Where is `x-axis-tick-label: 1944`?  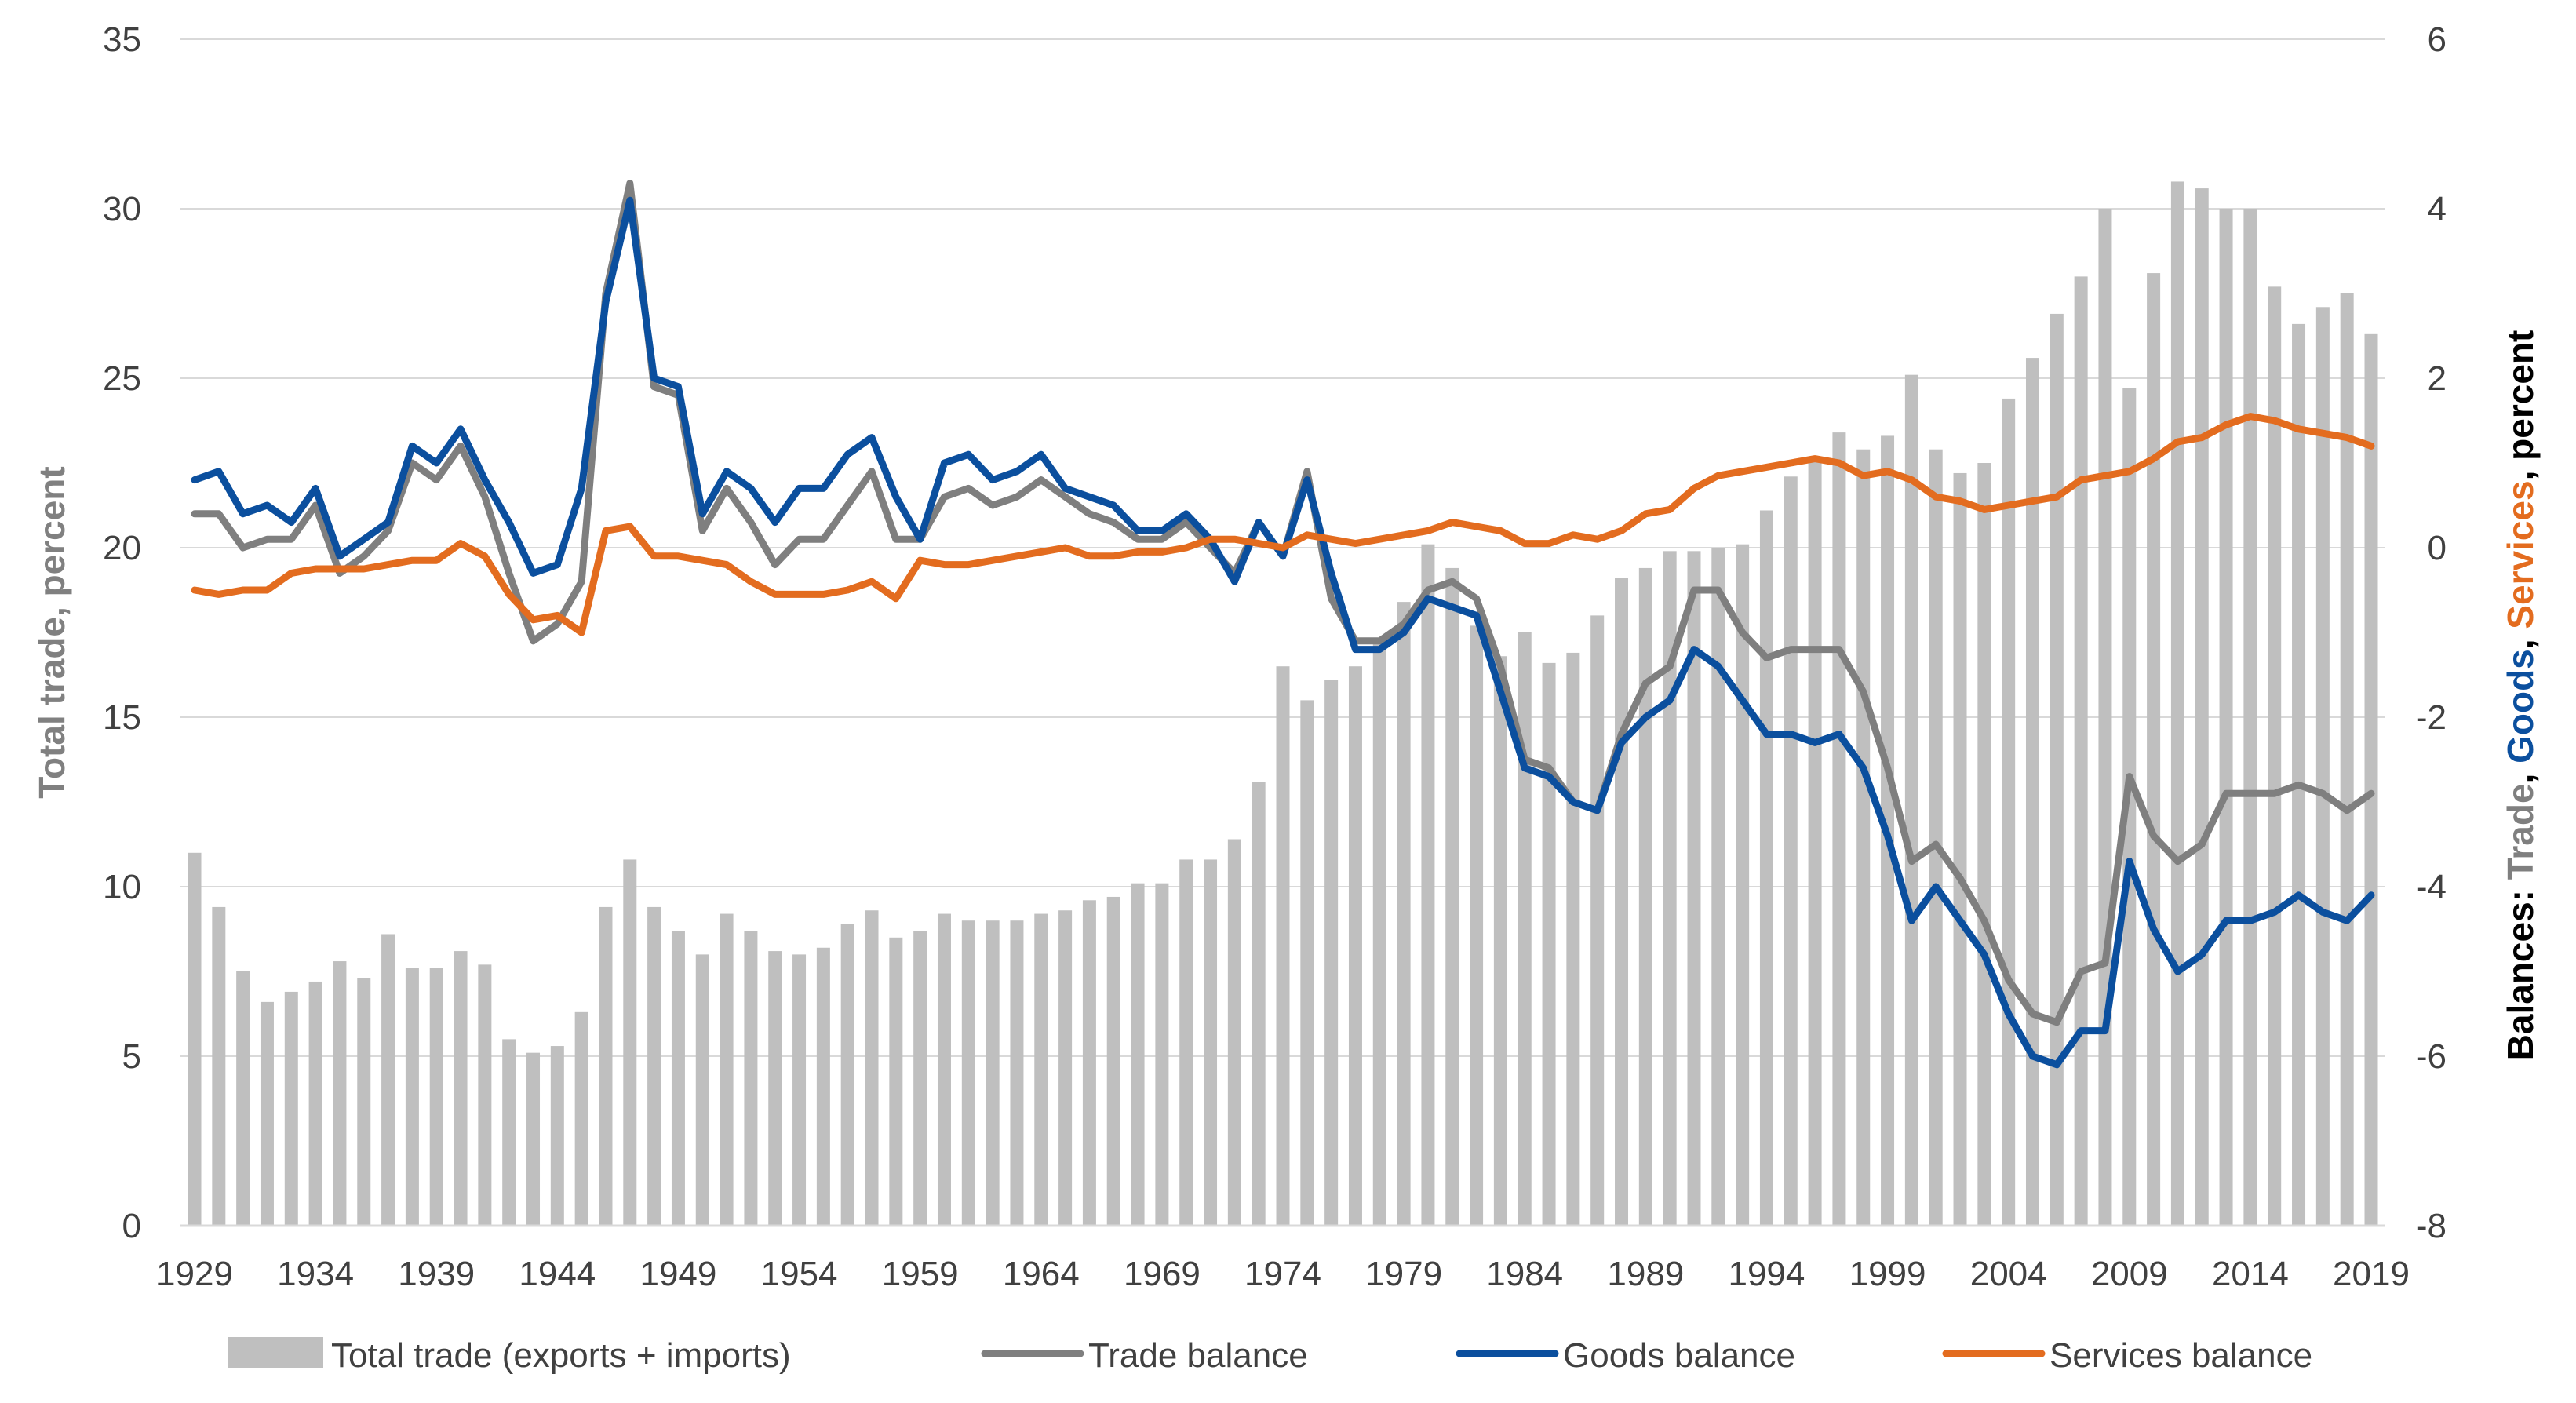 x-axis-tick-label: 1944 is located at coordinates (557, 1274).